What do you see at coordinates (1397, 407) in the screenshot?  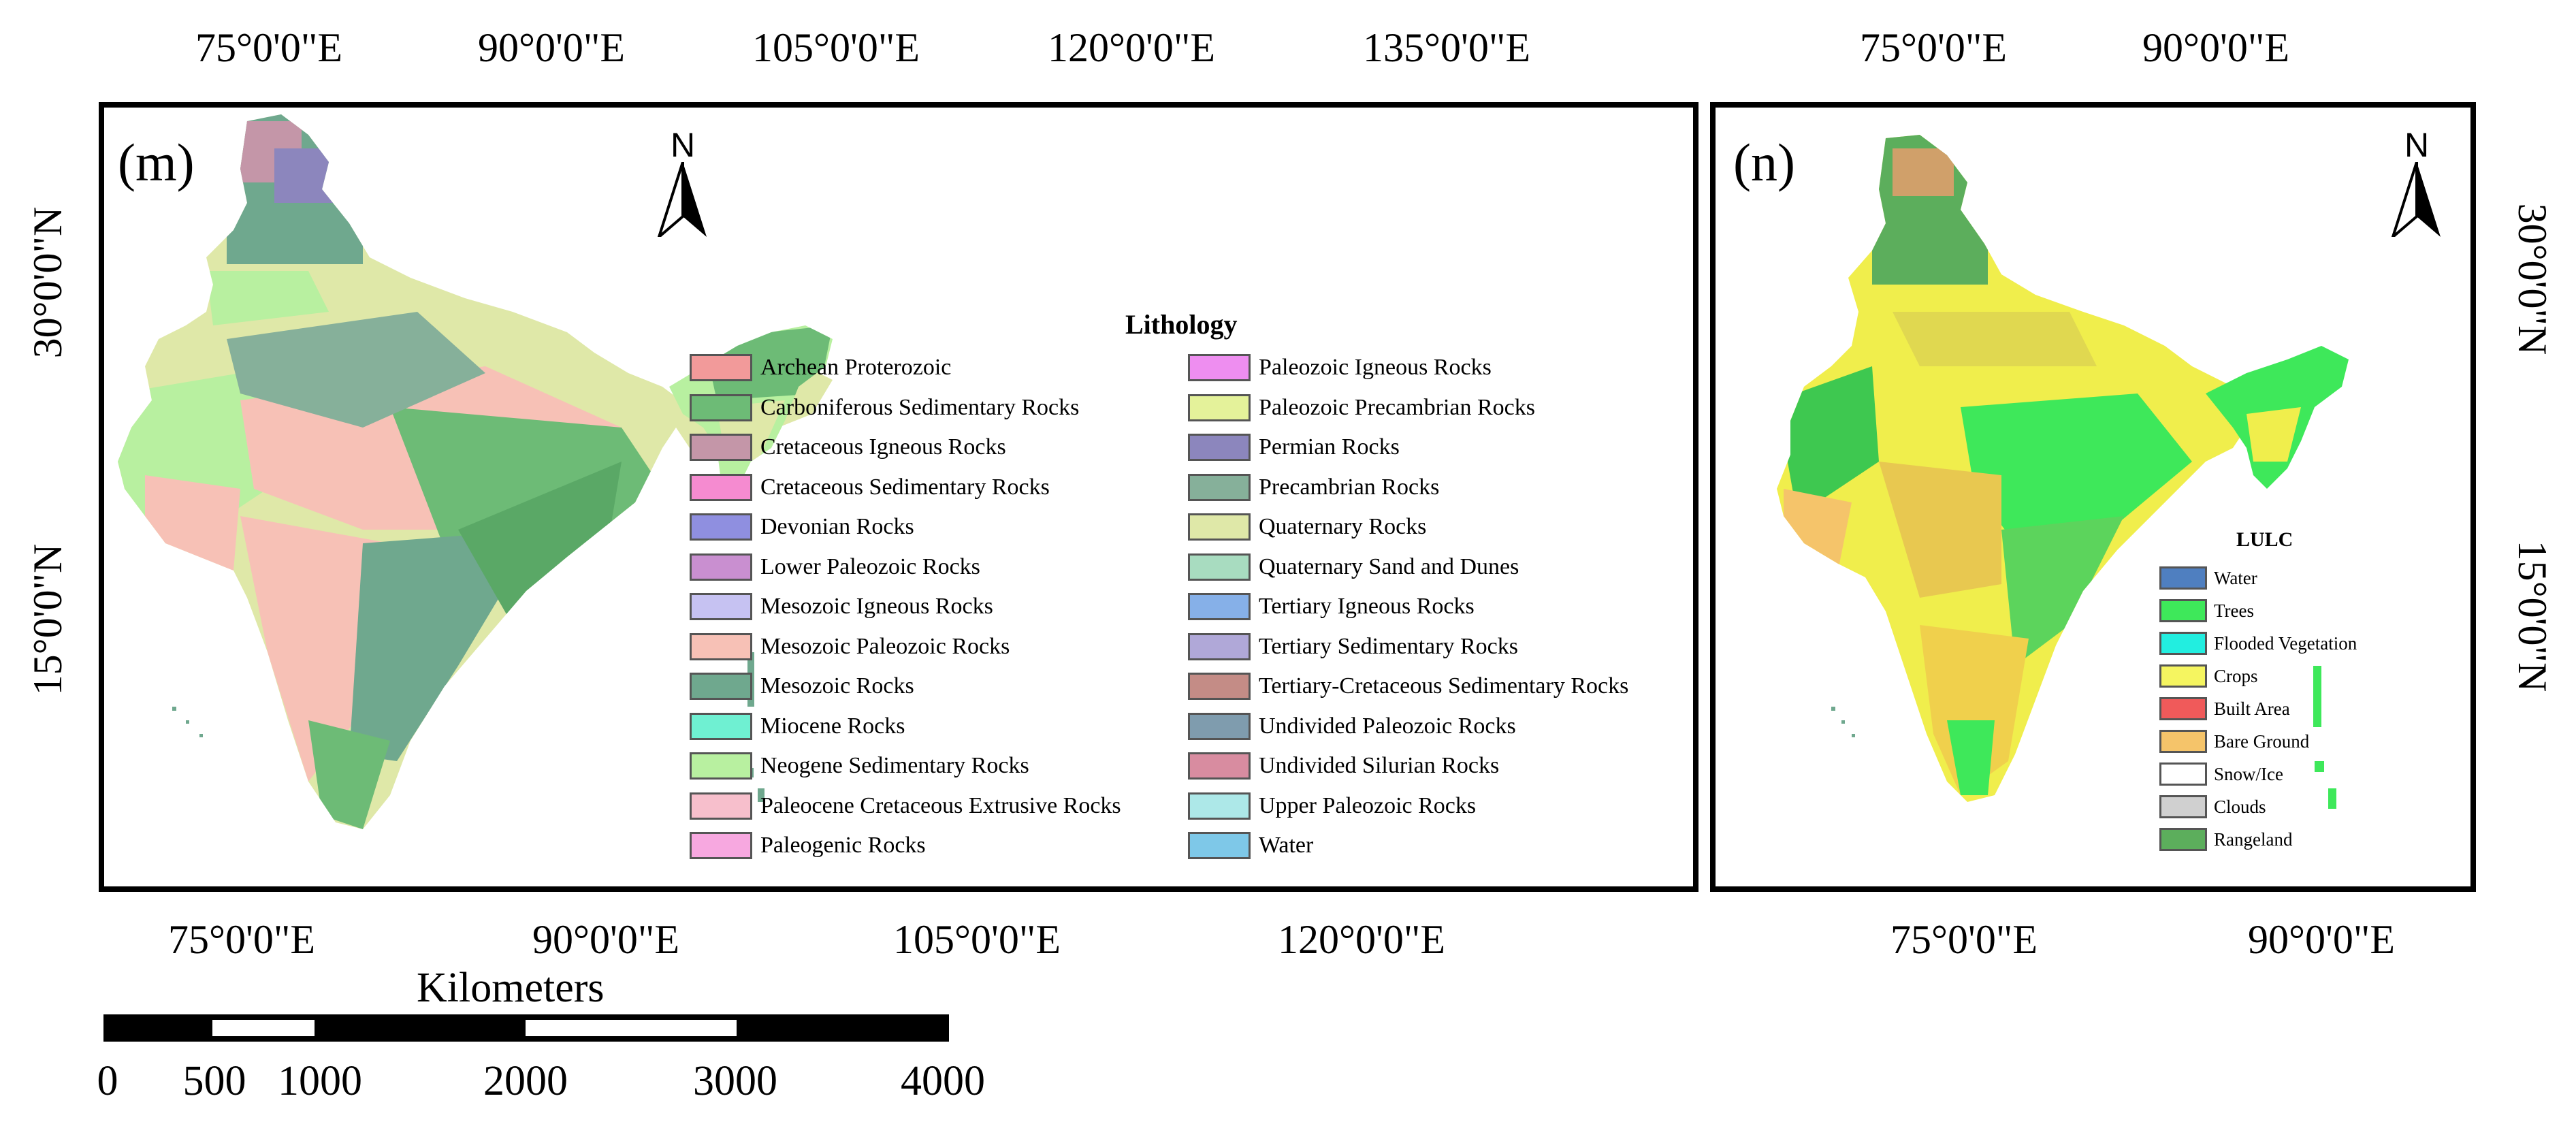 I see `lithology-legend-label: Paleozoic Precambrian Rocks` at bounding box center [1397, 407].